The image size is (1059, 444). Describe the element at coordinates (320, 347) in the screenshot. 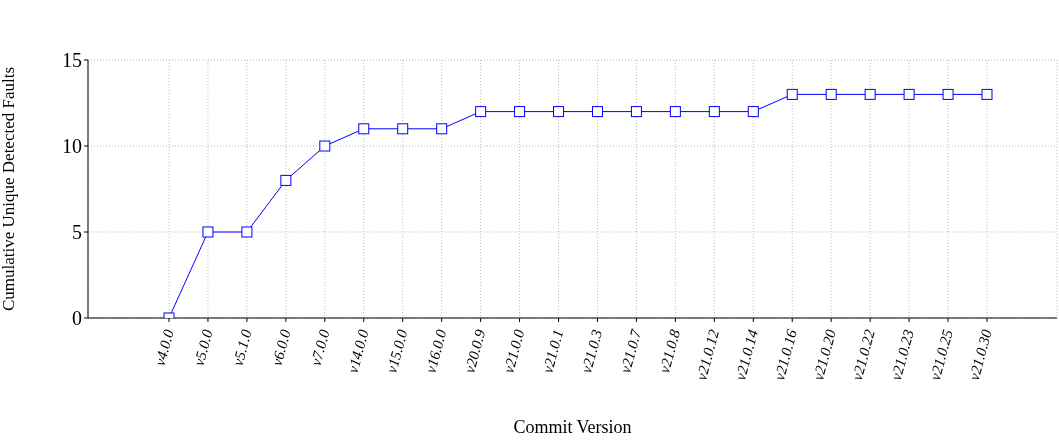

I see `x-tick-label: v7.0.0` at that location.